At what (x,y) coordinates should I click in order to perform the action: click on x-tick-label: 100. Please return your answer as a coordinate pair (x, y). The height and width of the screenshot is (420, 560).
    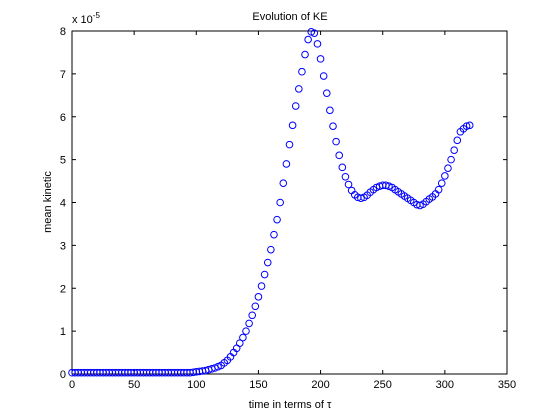
    Looking at the image, I should click on (196, 385).